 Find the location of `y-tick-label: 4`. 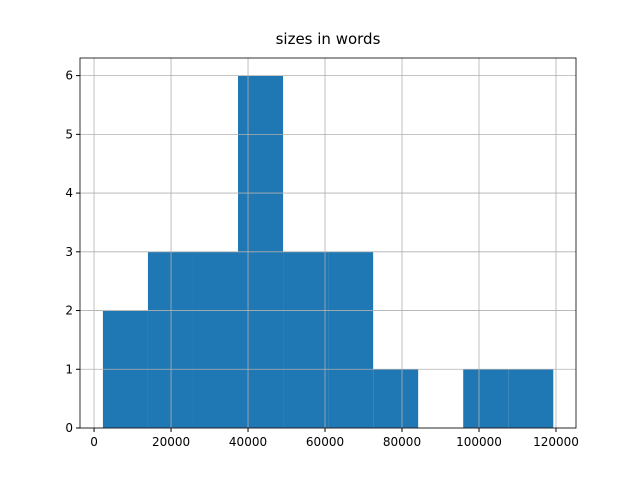

y-tick-label: 4 is located at coordinates (69, 193).